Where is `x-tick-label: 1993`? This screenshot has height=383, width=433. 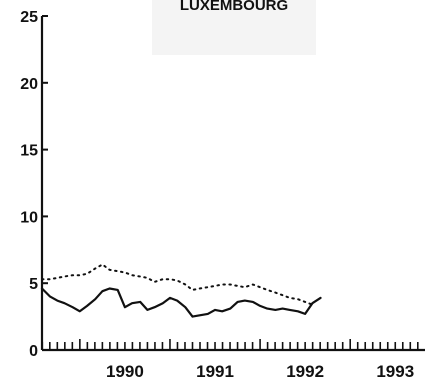 x-tick-label: 1993 is located at coordinates (395, 371).